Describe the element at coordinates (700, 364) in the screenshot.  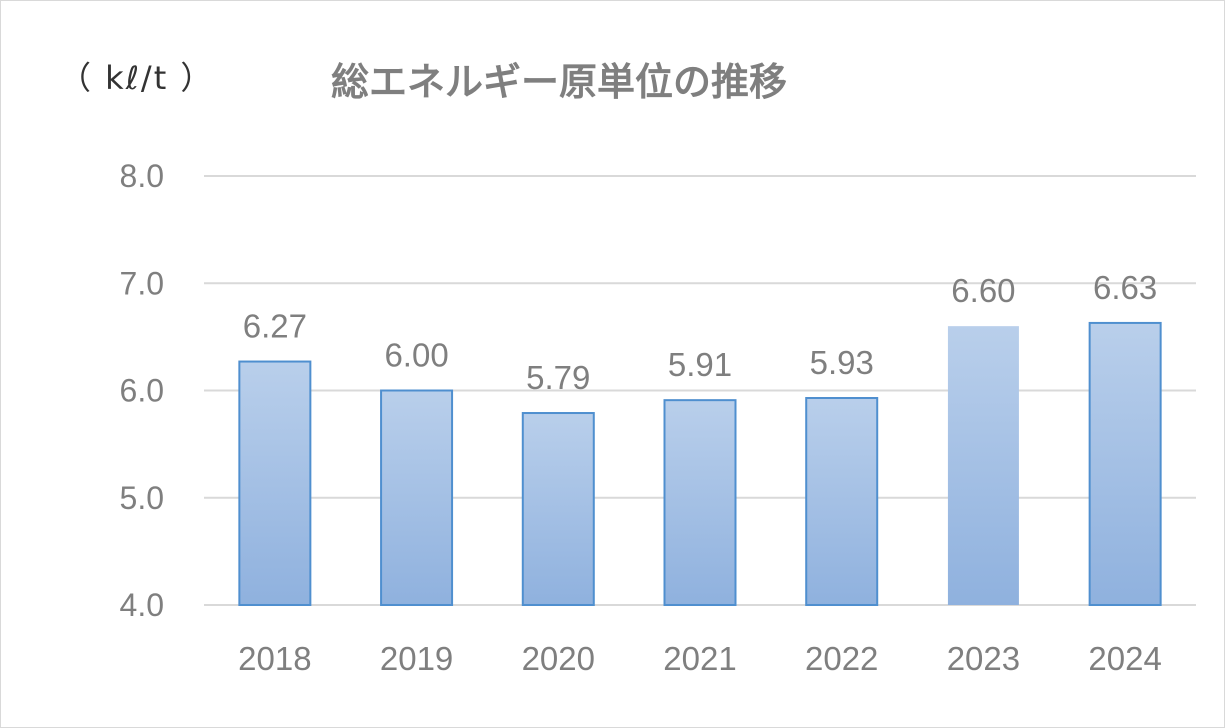
I see `data-label-2021: 5.91` at that location.